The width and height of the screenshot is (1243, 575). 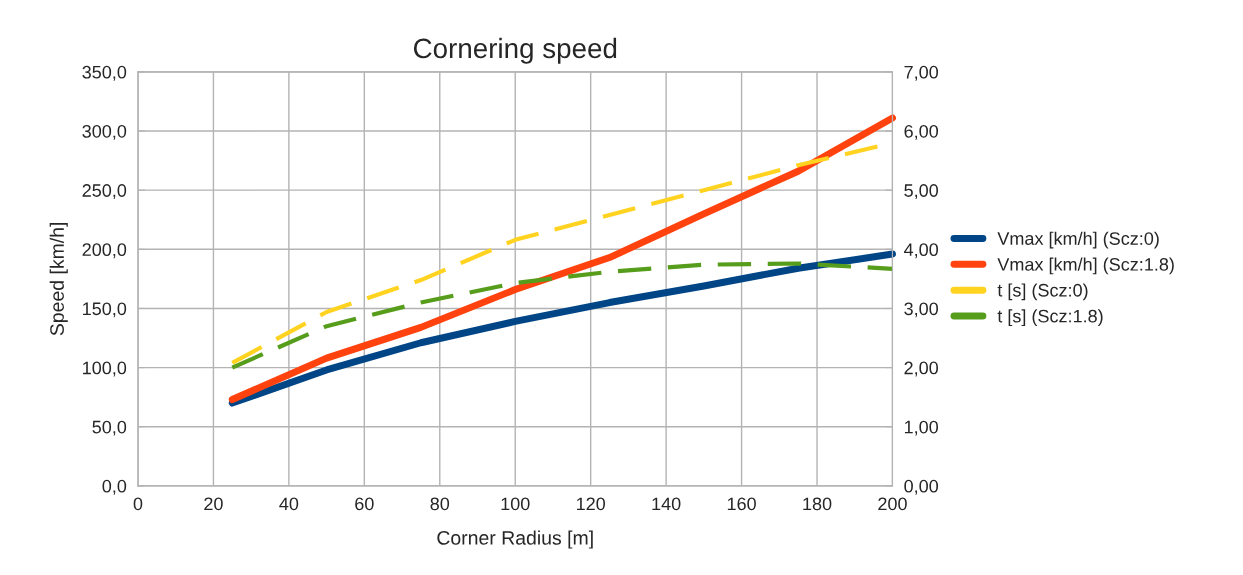 I want to click on y2-tick-label: 5,00, so click(x=921, y=192).